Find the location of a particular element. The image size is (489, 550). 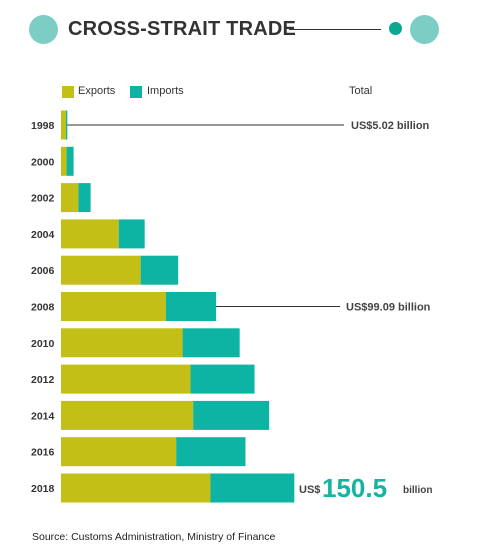

year-label-2016: 2016 is located at coordinates (43, 453).